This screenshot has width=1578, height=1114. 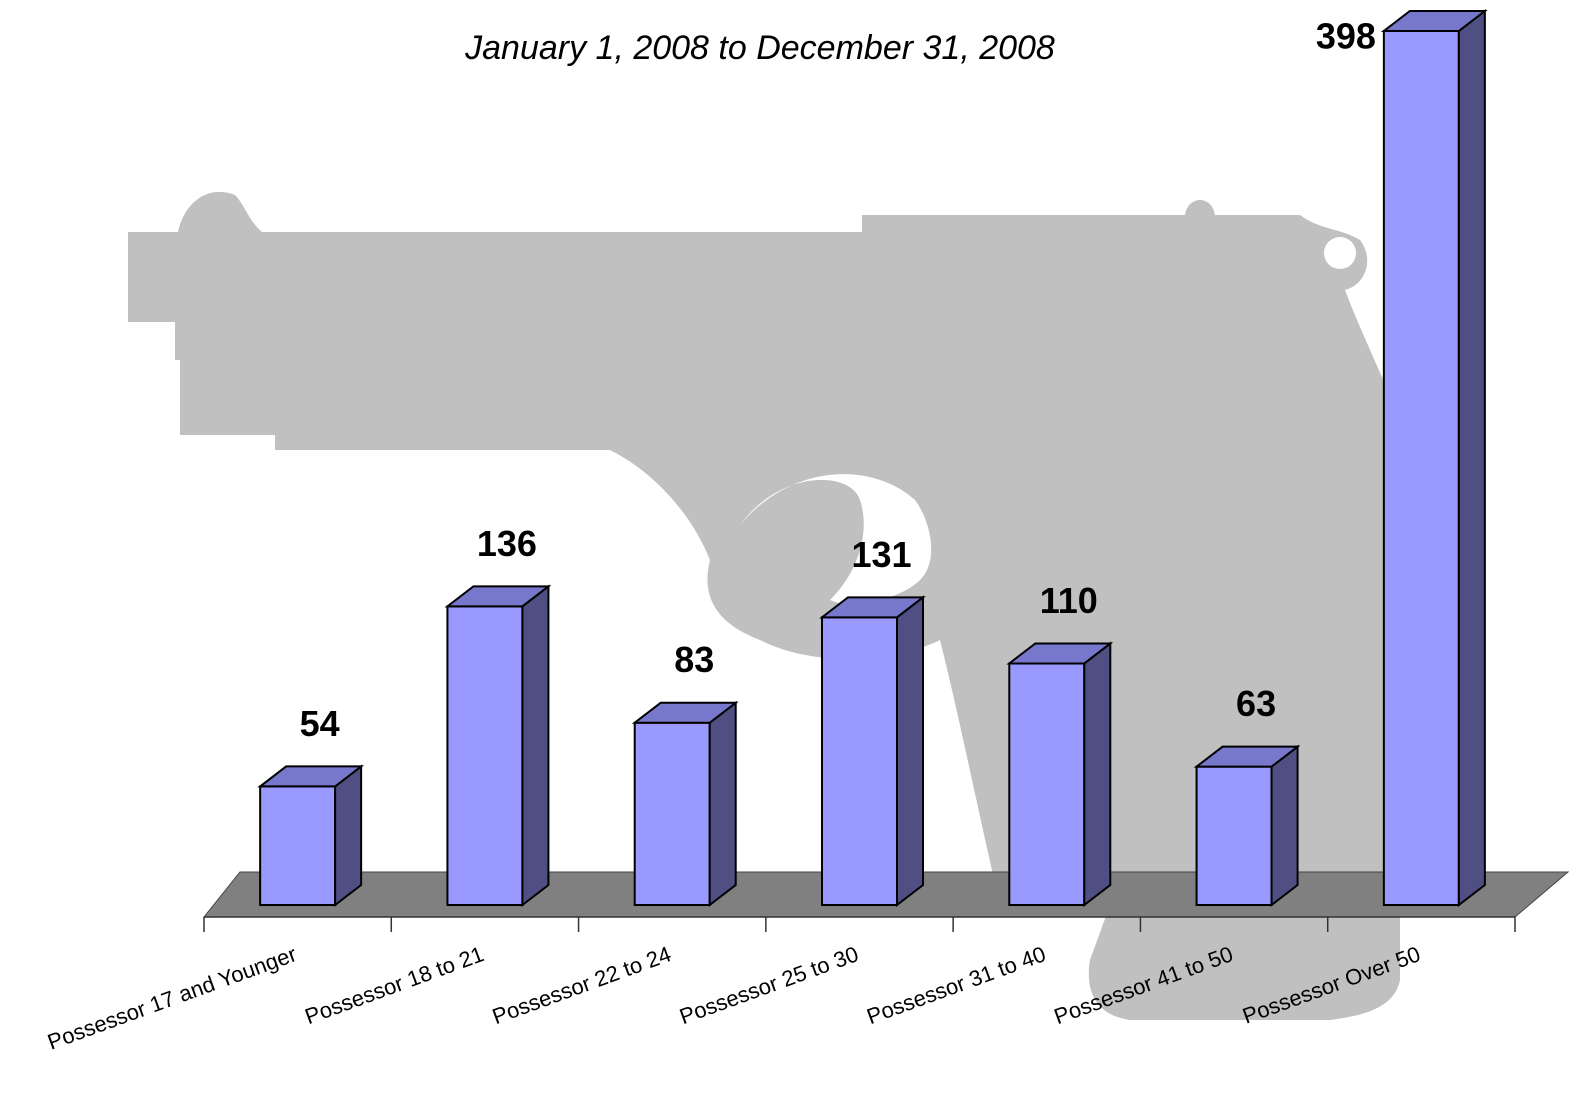 I want to click on x-tick-label: Possessor 18 to 21, so click(x=395, y=985).